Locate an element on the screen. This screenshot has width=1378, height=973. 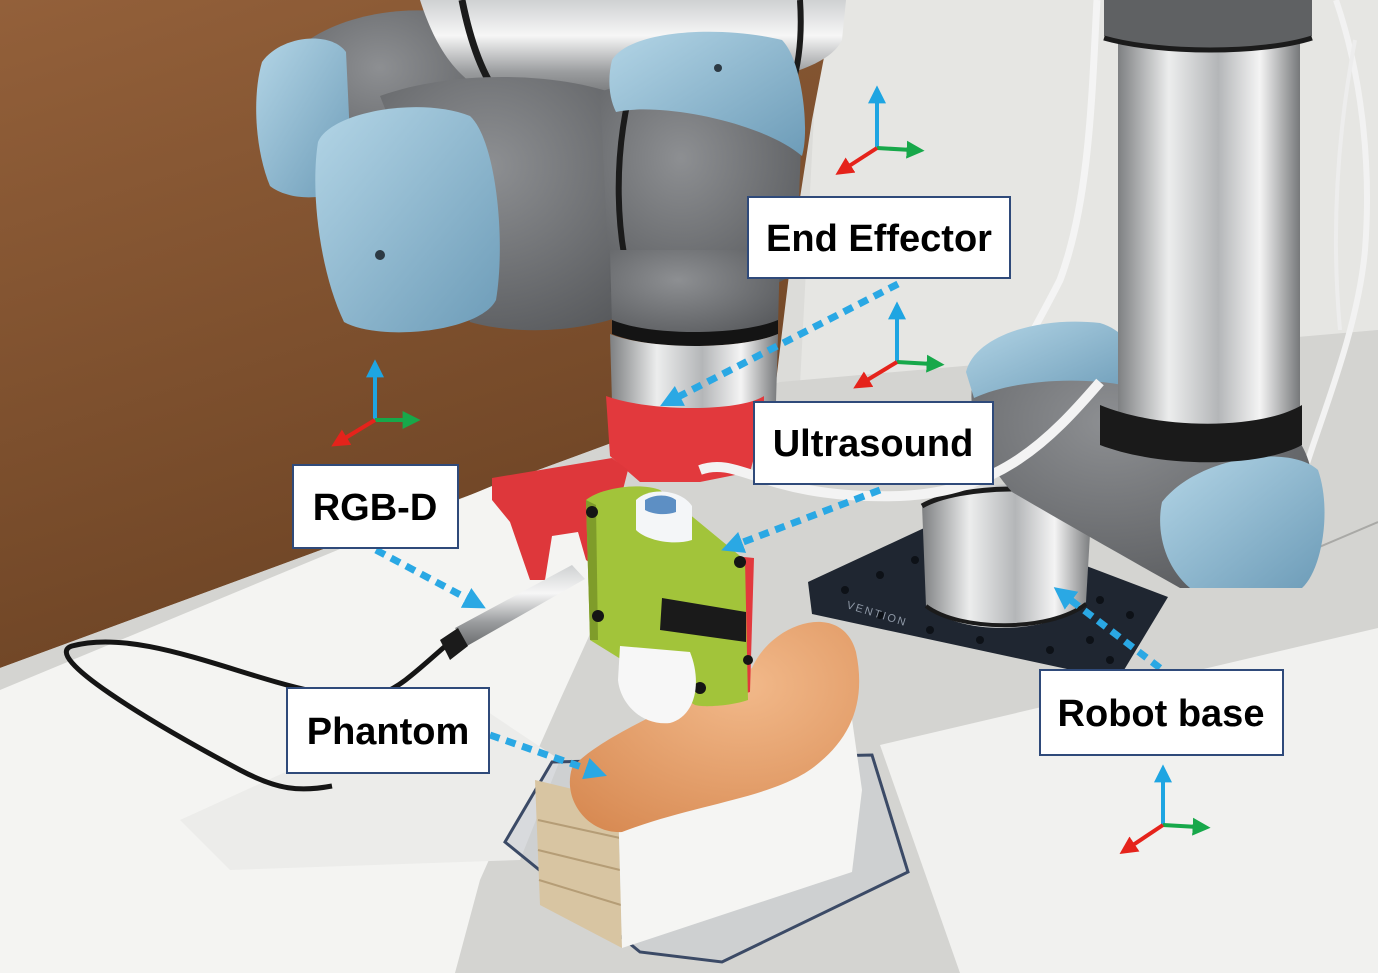
label-text: RGB-D is located at coordinates (375, 508).